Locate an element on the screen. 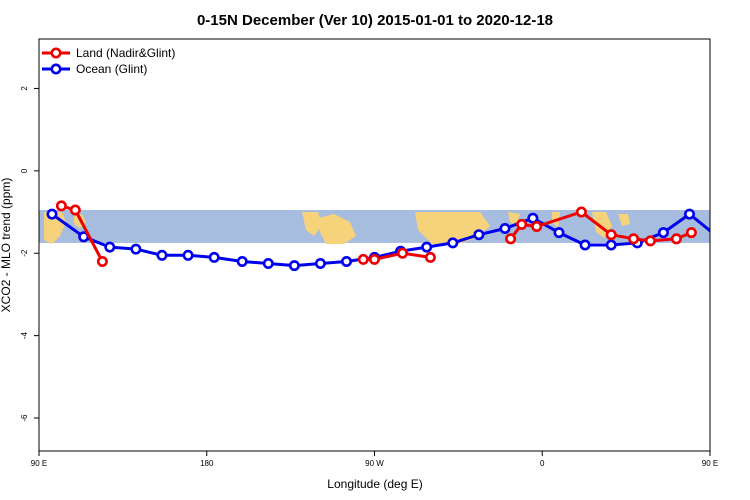  series-layer is located at coordinates (398, 236).